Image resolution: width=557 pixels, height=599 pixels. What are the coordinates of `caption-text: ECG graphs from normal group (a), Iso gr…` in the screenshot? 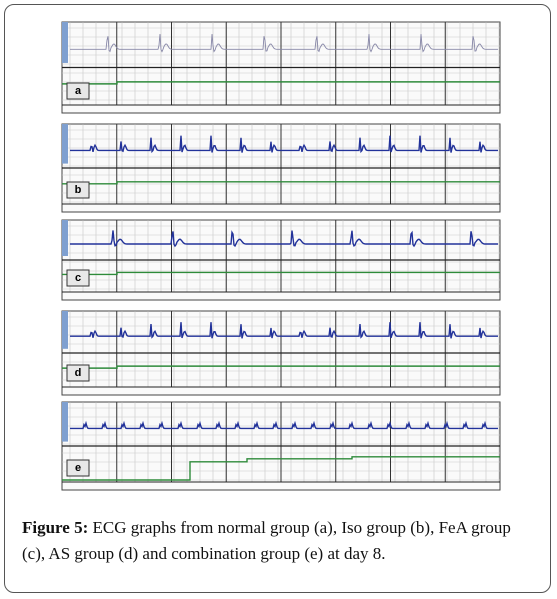 It's located at (266, 540).